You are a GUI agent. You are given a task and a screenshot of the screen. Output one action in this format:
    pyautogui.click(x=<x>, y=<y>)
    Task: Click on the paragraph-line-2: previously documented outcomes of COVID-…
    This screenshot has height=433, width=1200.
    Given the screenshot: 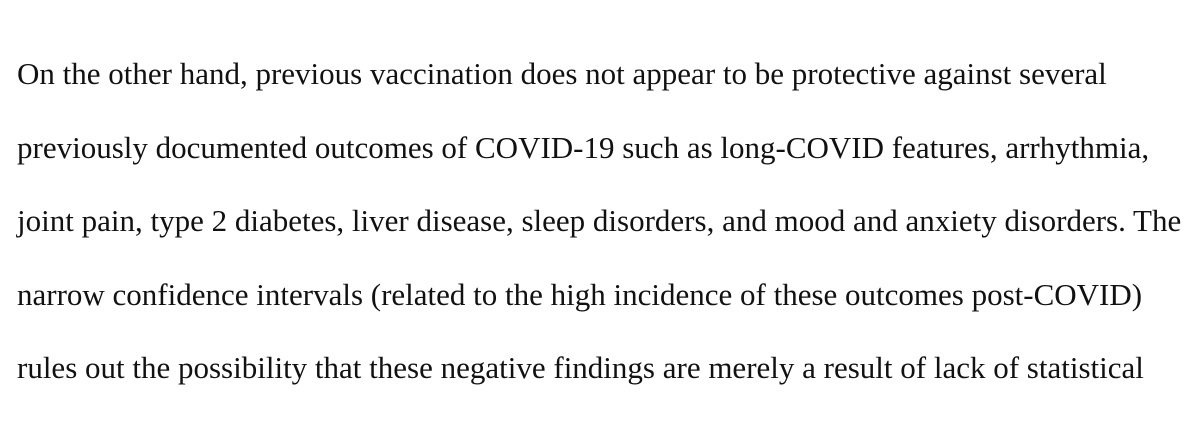 What is the action you would take?
    pyautogui.click(x=583, y=147)
    